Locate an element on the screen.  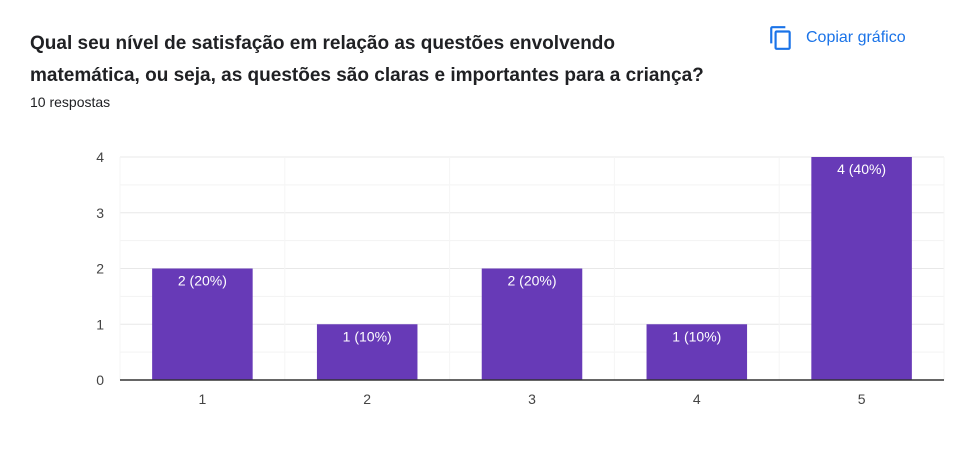
y-tick-label: 4 is located at coordinates (100, 157).